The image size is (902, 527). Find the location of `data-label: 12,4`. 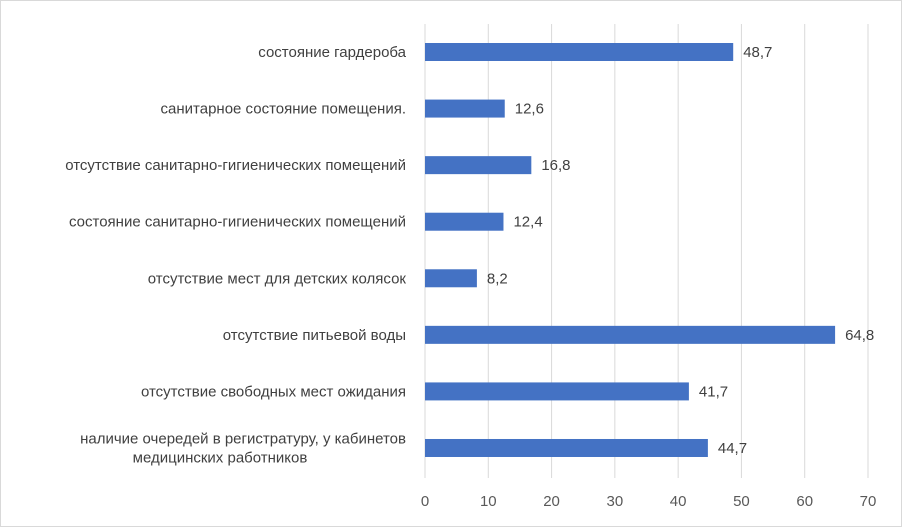

data-label: 12,4 is located at coordinates (527, 222).